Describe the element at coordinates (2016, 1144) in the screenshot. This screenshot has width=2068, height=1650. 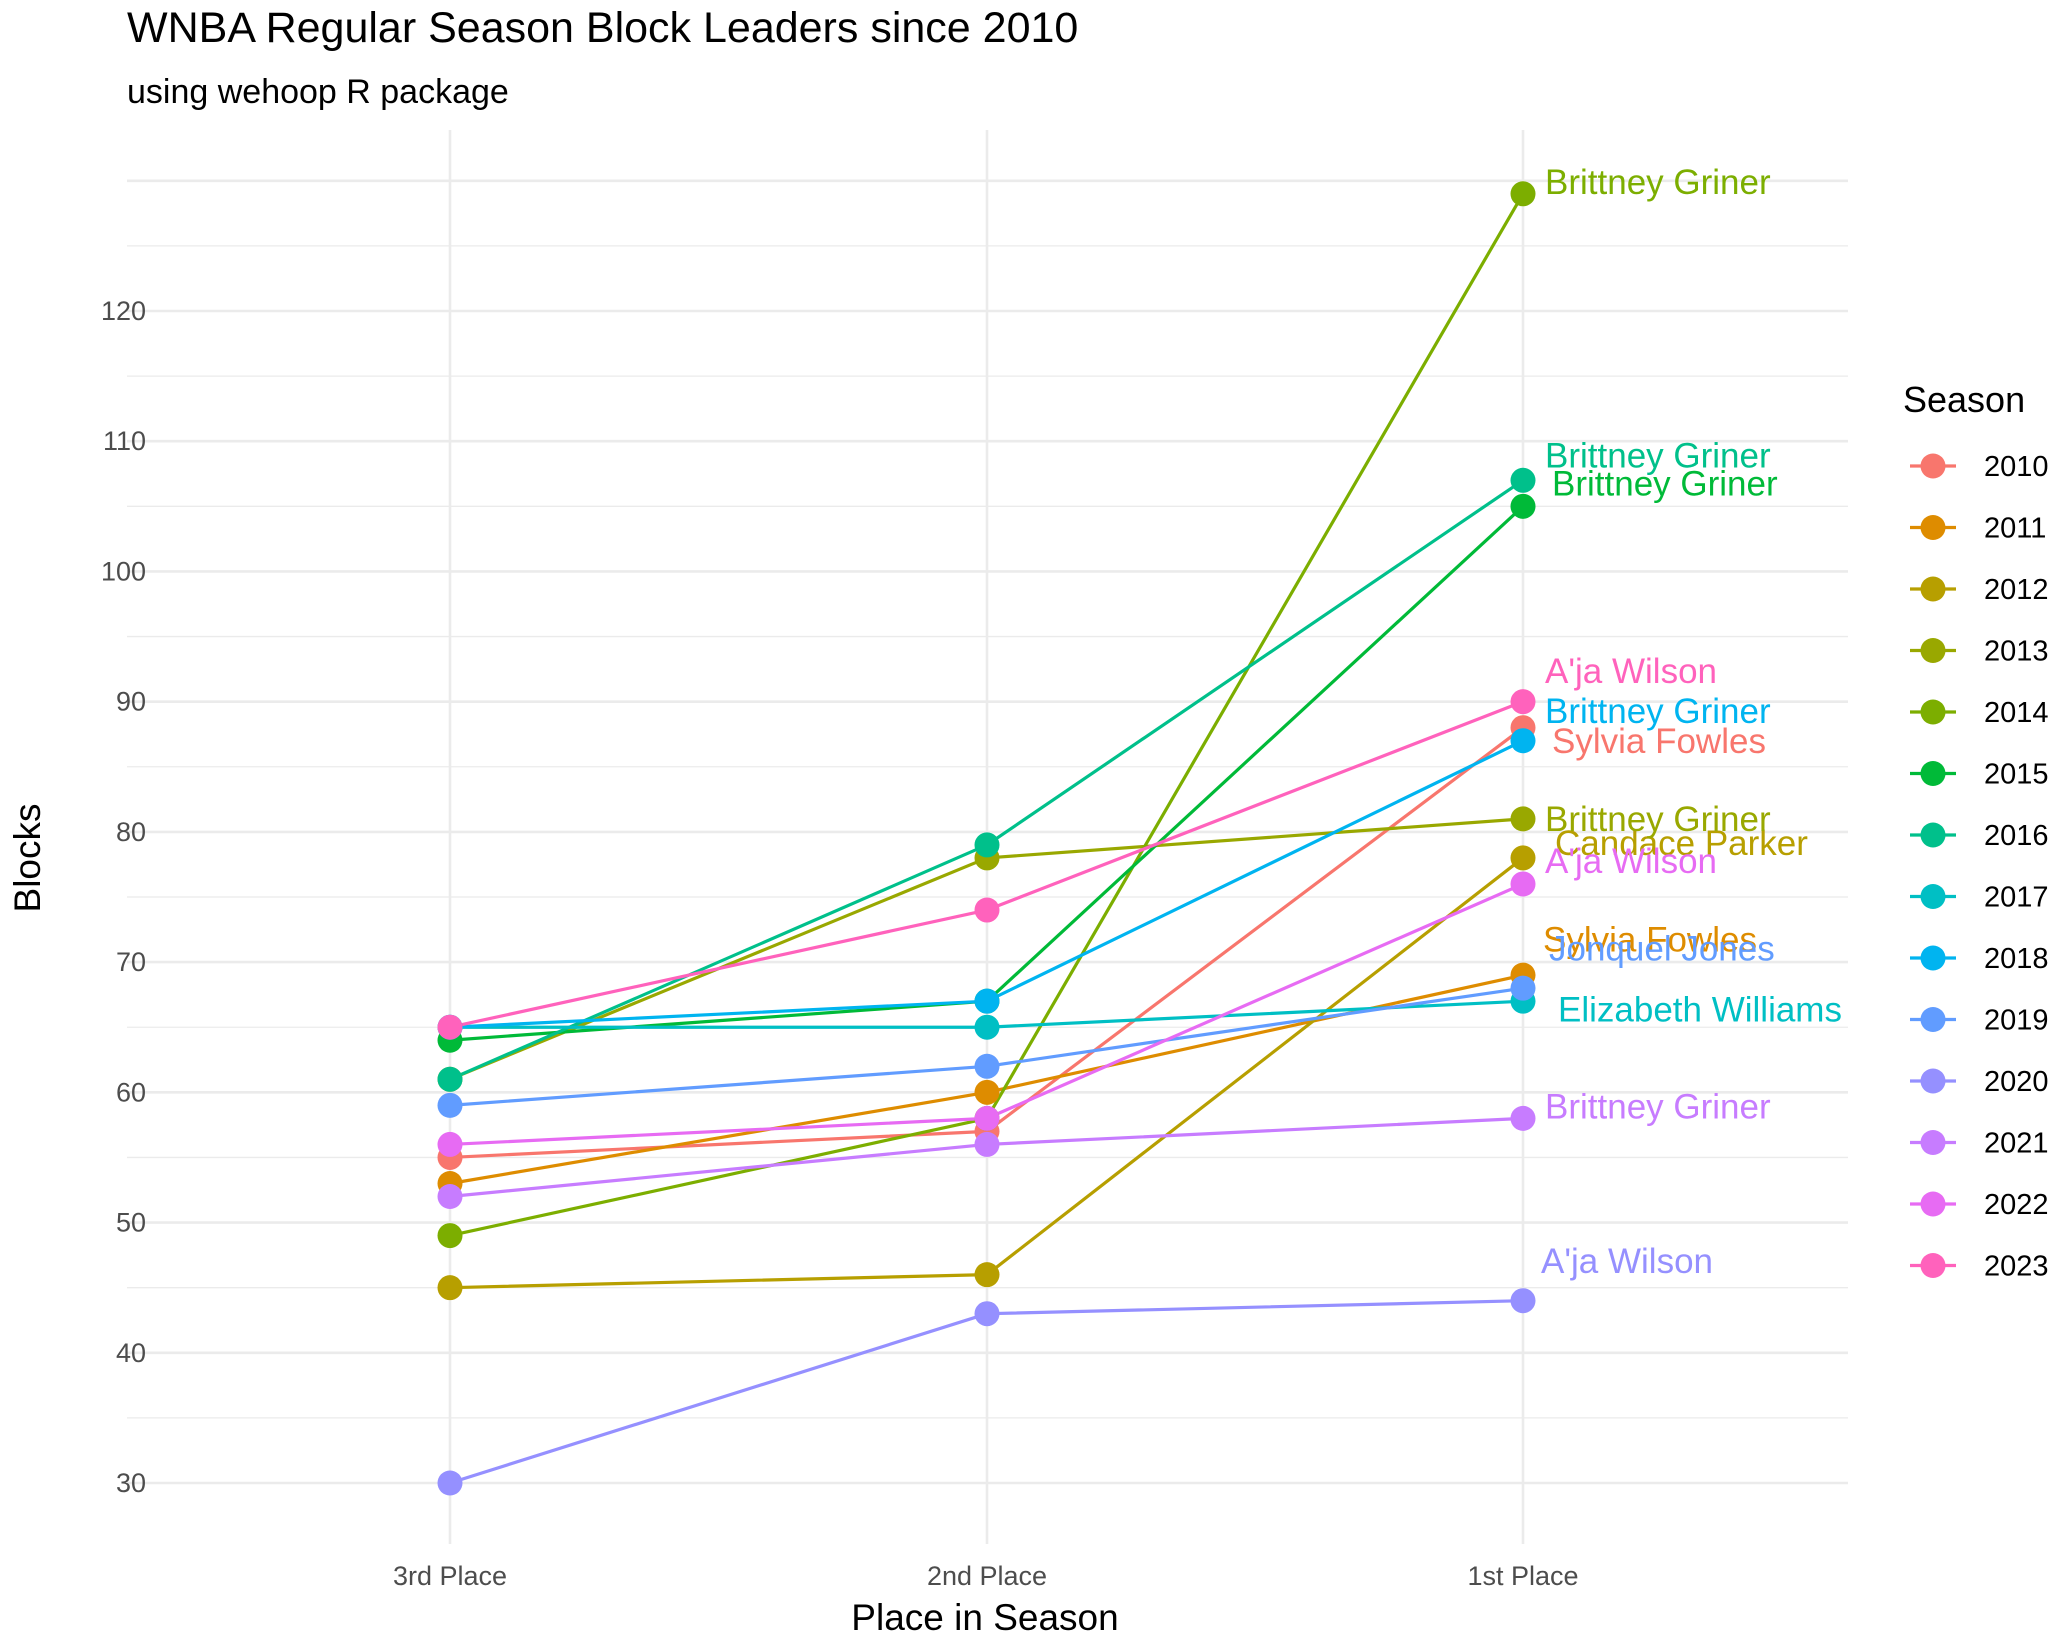
I see `legend-label: 2021` at that location.